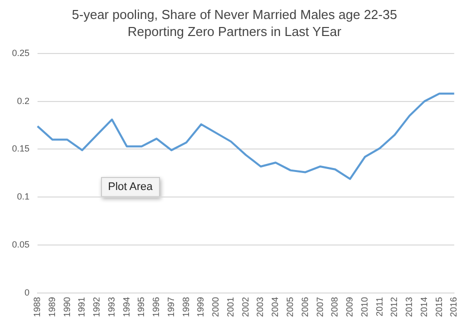 Image resolution: width=469 pixels, height=321 pixels. Describe the element at coordinates (21, 245) in the screenshot. I see `y-tick-label: 0.05` at that location.